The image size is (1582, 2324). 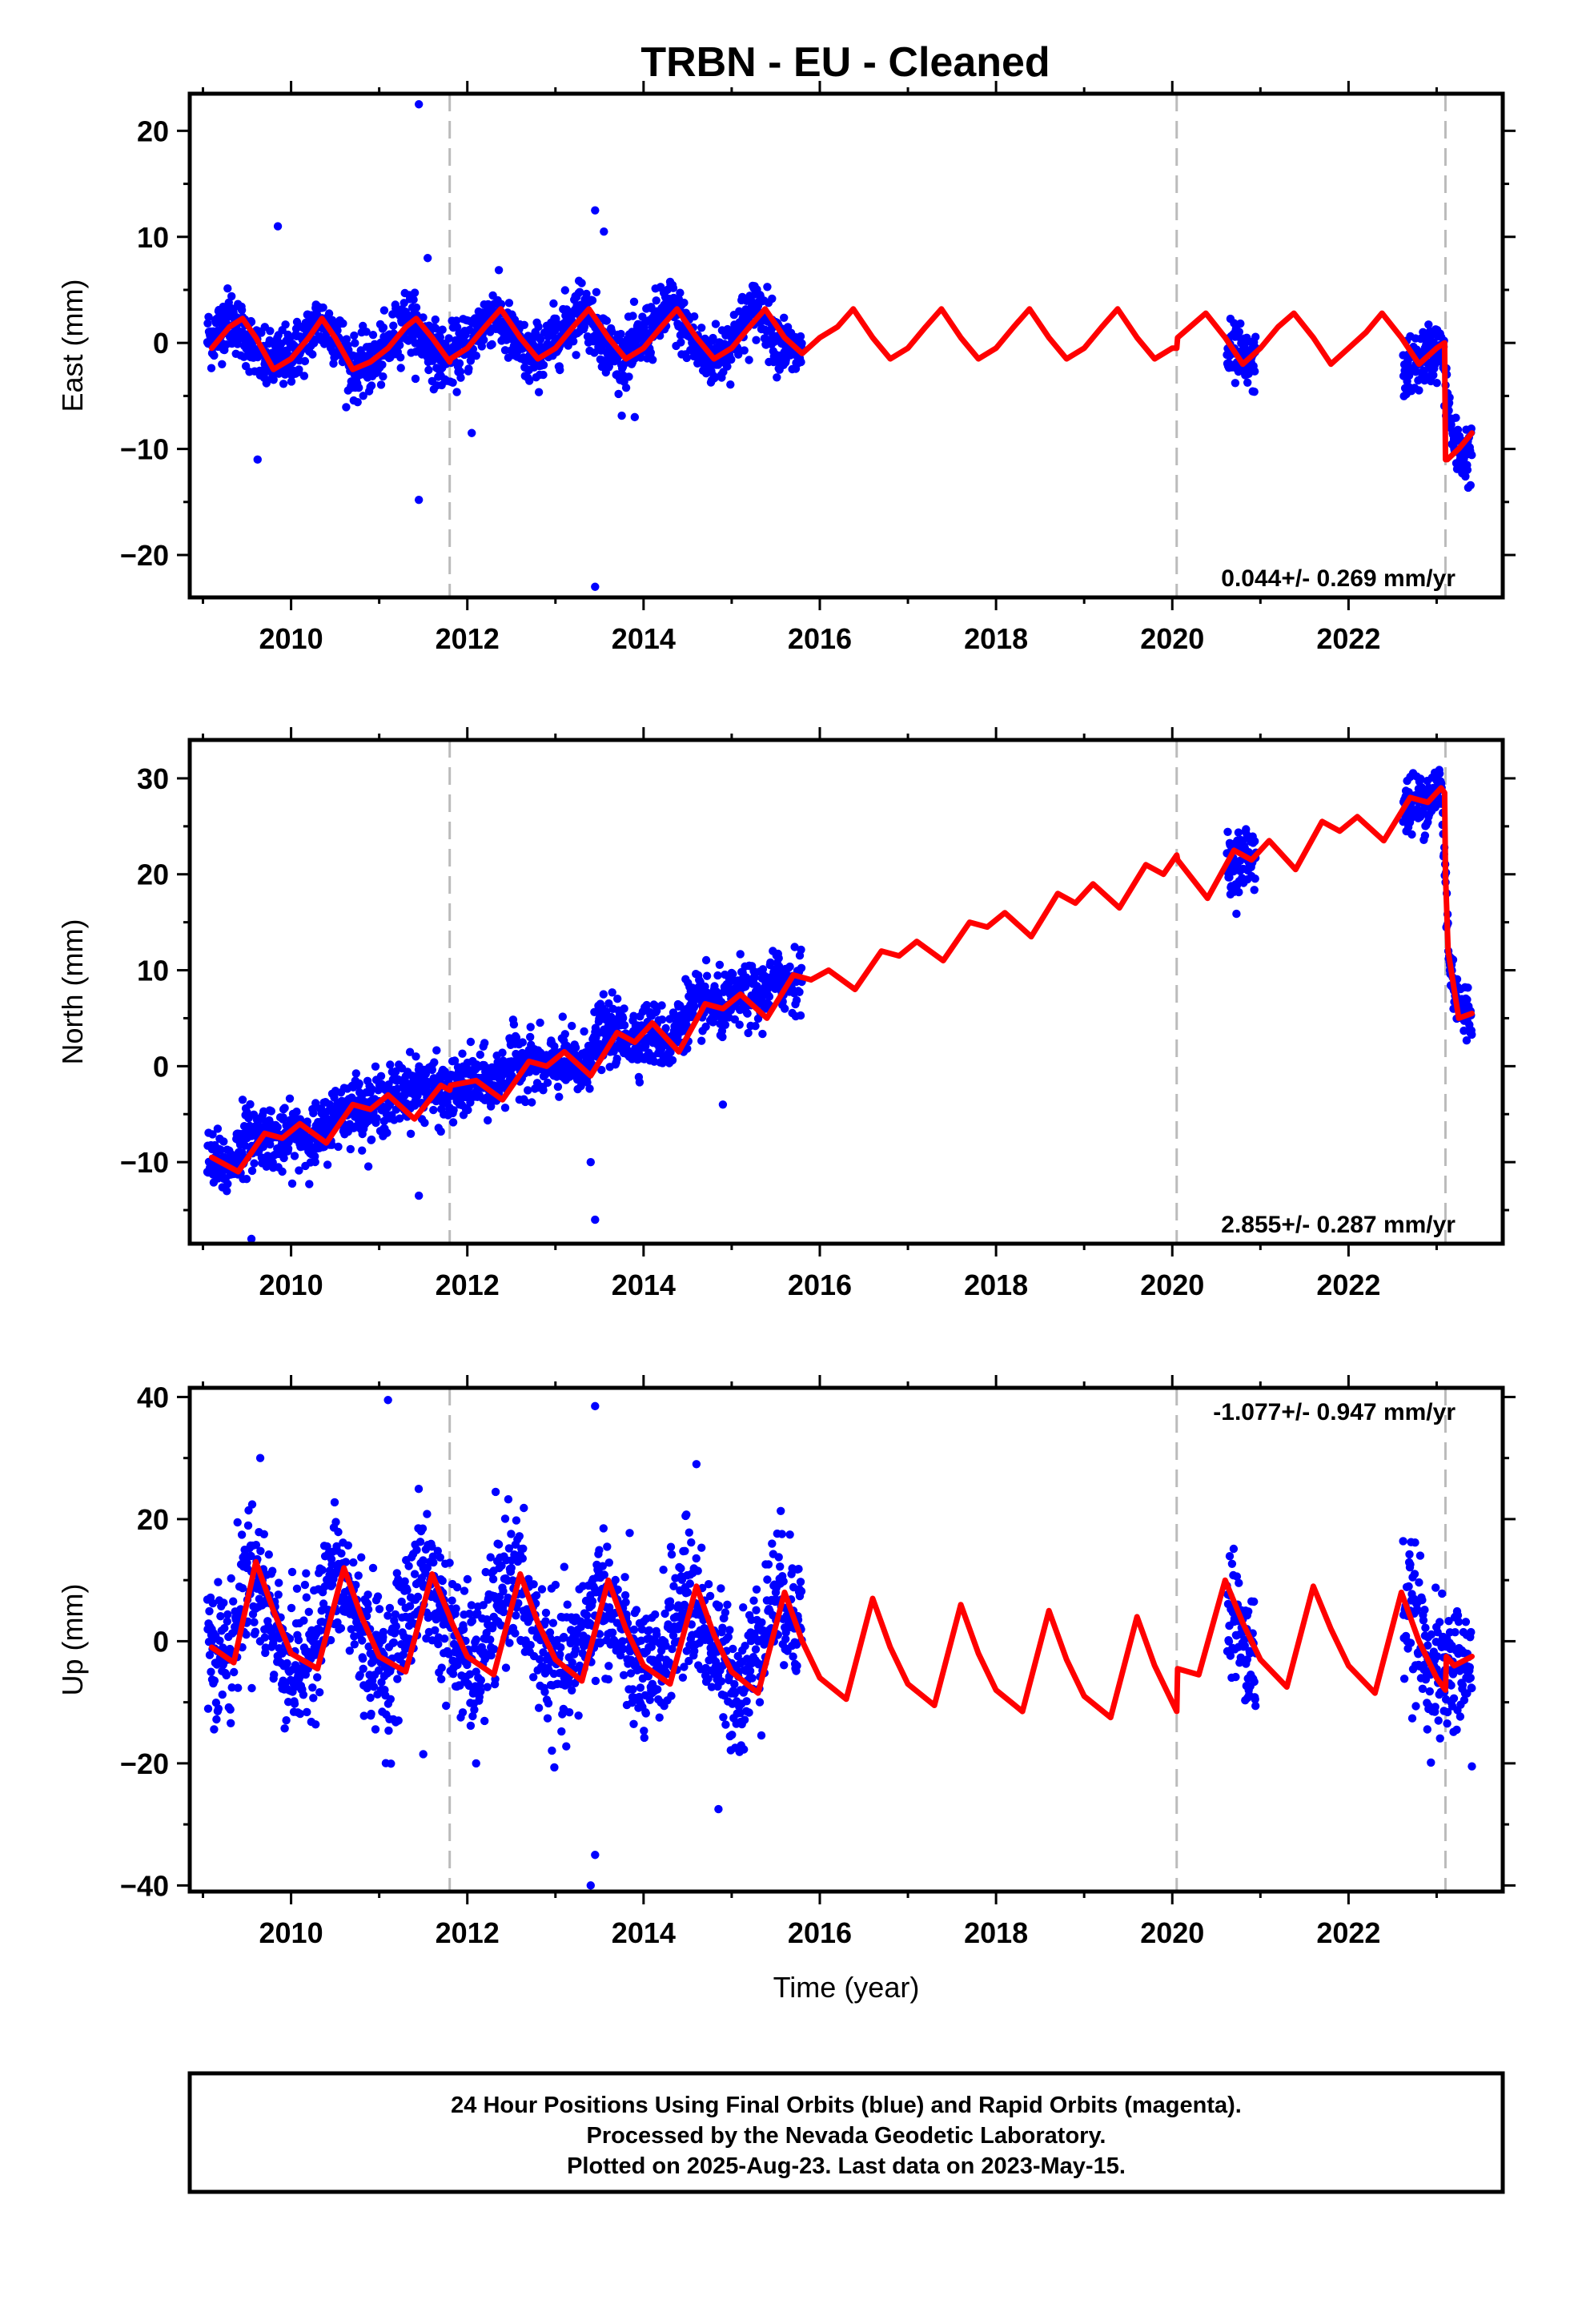 I want to click on y-tick-label: 20, so click(x=153, y=874).